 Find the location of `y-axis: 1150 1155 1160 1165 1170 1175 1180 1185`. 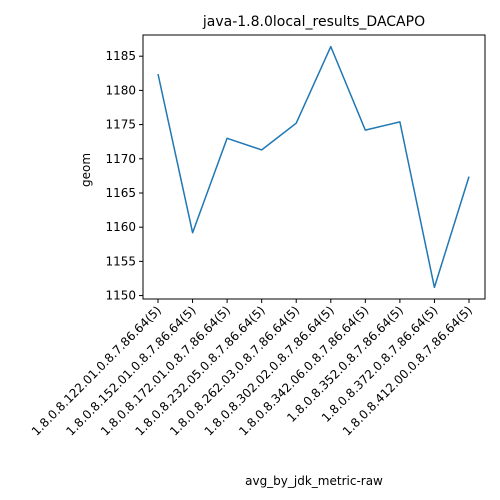

y-axis: 1150 1155 1160 1165 1170 1175 1180 1185 is located at coordinates (124, 176).